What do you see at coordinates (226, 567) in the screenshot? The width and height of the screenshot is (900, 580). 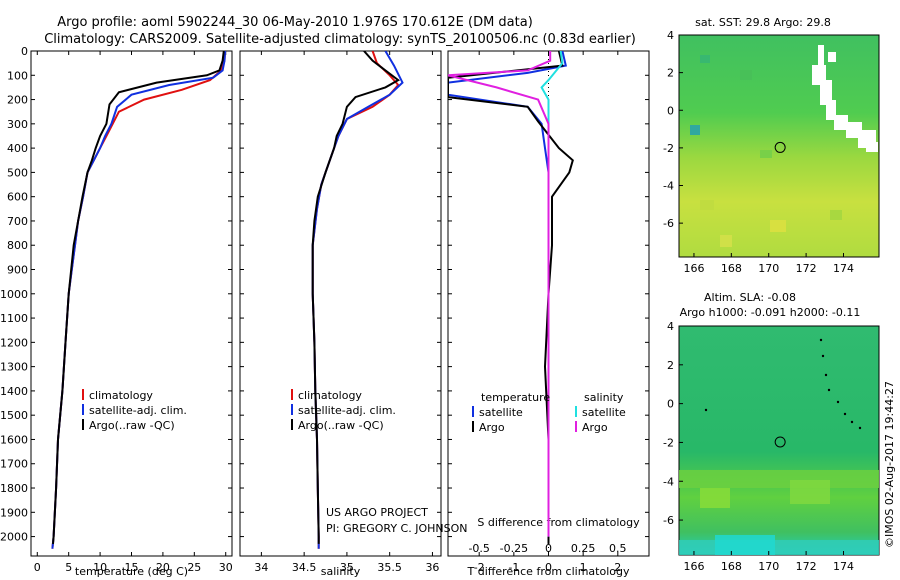 I see `x-tick-label: 30` at bounding box center [226, 567].